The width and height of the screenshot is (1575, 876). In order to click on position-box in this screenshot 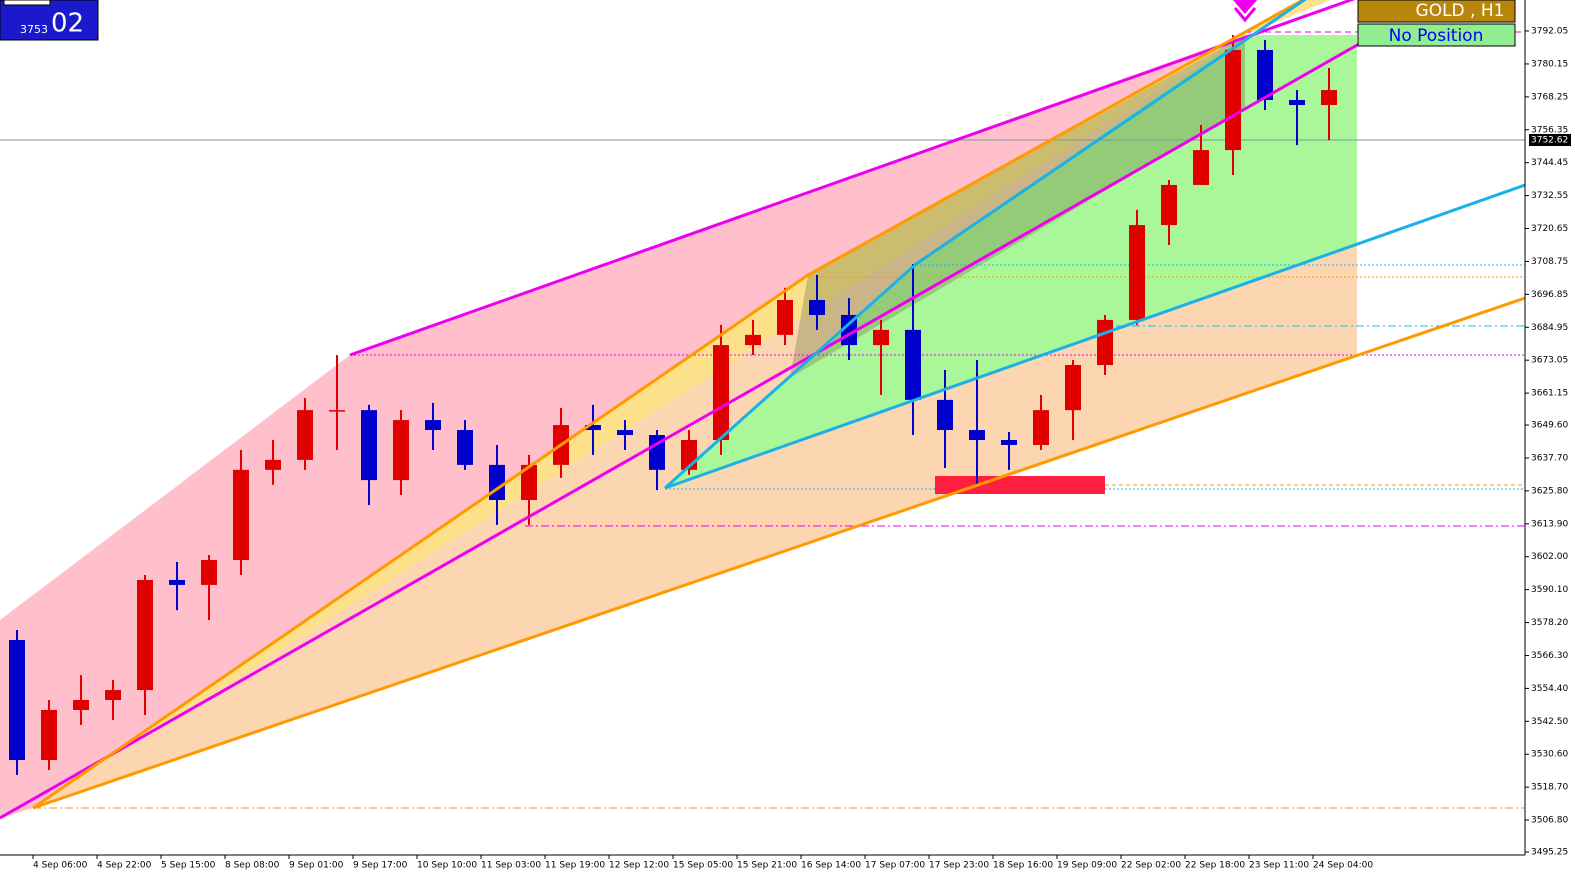, I will do `click(1436, 35)`.